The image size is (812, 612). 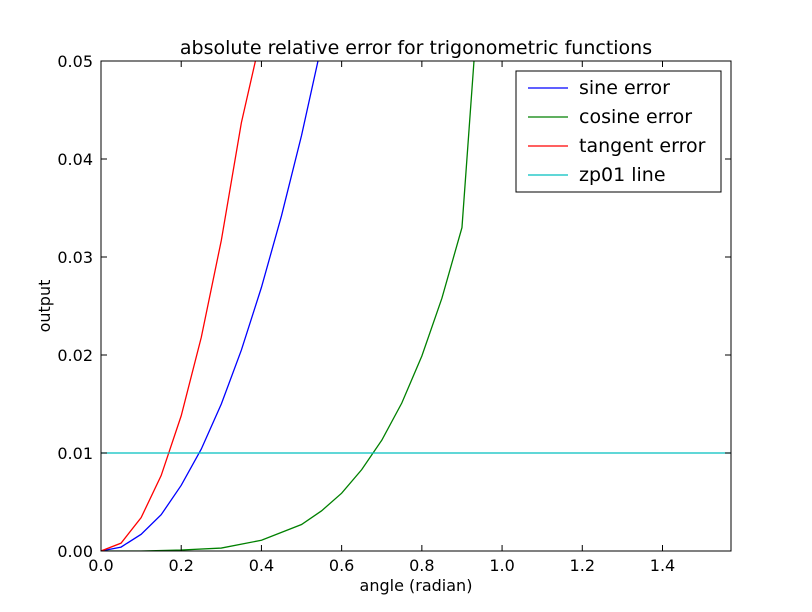 What do you see at coordinates (501, 565) in the screenshot?
I see `x-tick-label: 1.0` at bounding box center [501, 565].